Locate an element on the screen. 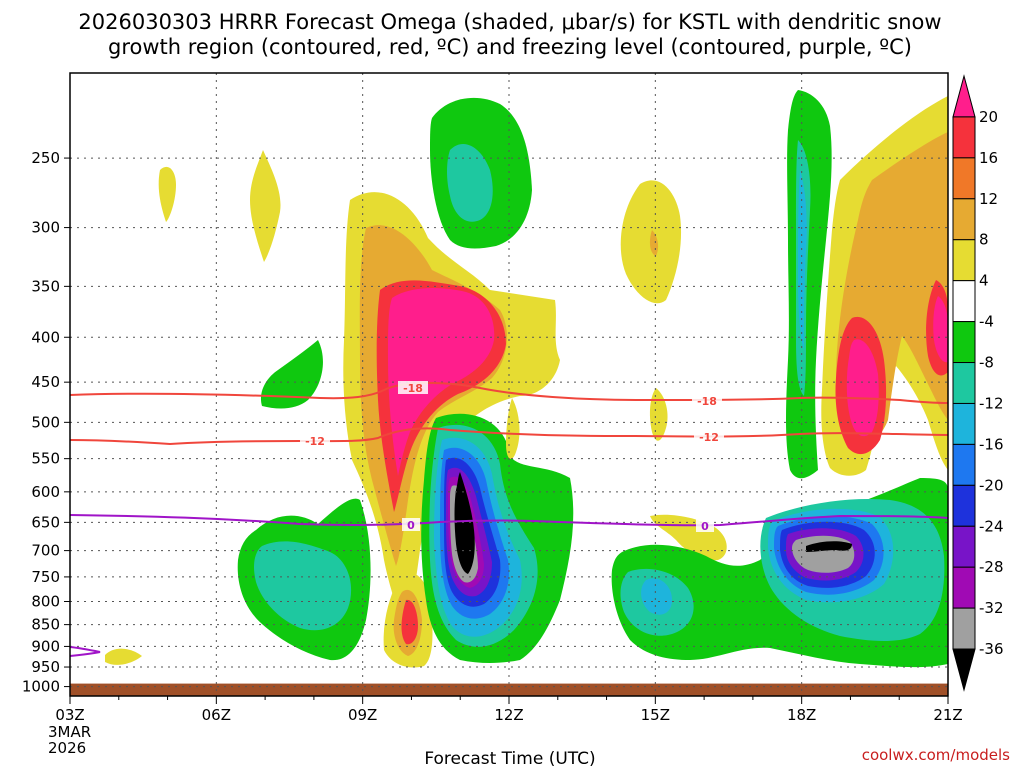  time-tick-label-15Z: 15Z is located at coordinates (655, 715).